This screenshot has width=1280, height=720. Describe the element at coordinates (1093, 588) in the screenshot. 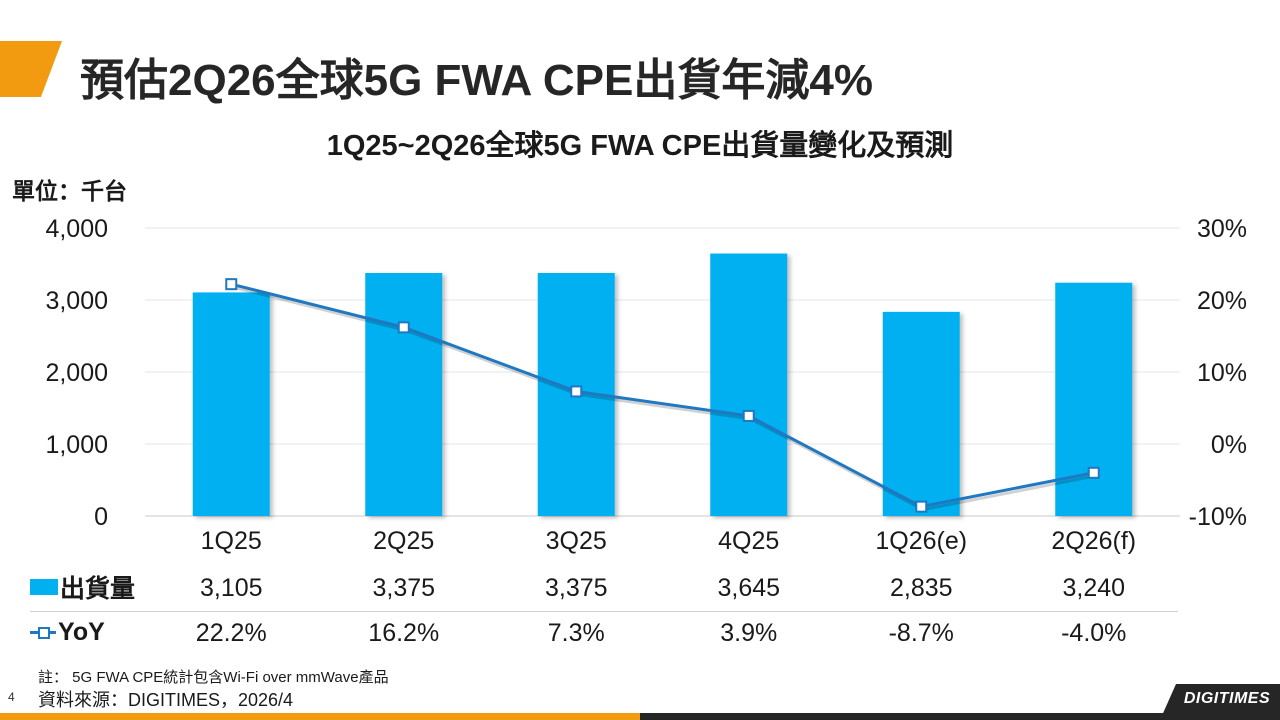

I see `shipment-value-label: 3,240` at that location.